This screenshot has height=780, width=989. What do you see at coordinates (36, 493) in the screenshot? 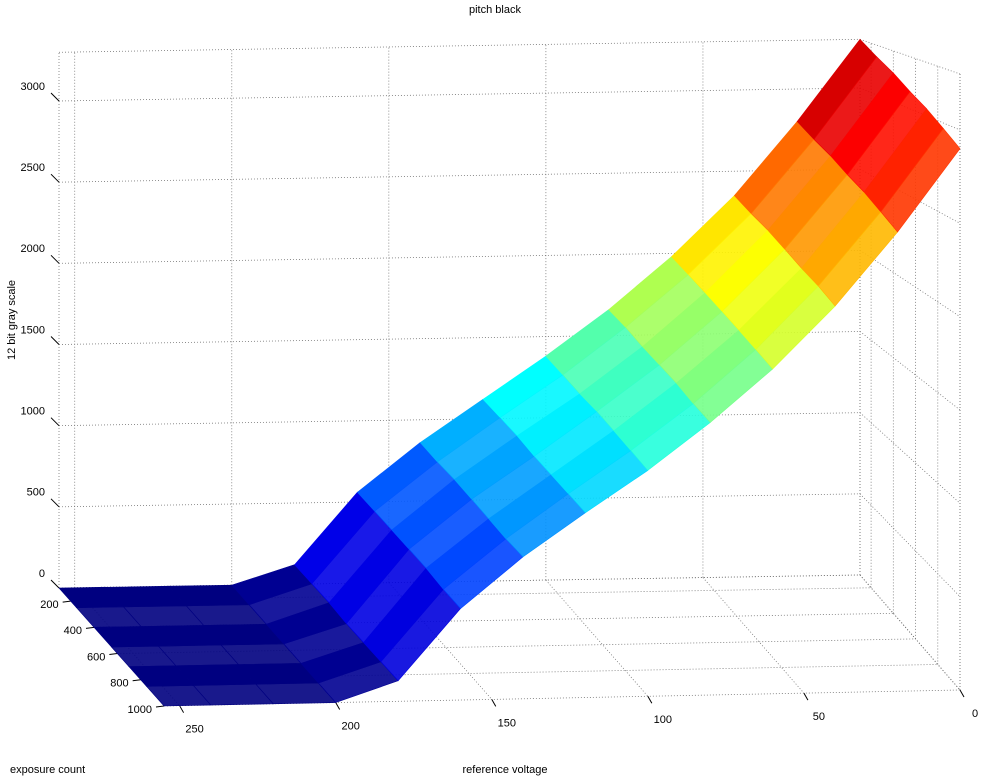
I see `z-tick-label: 500` at bounding box center [36, 493].